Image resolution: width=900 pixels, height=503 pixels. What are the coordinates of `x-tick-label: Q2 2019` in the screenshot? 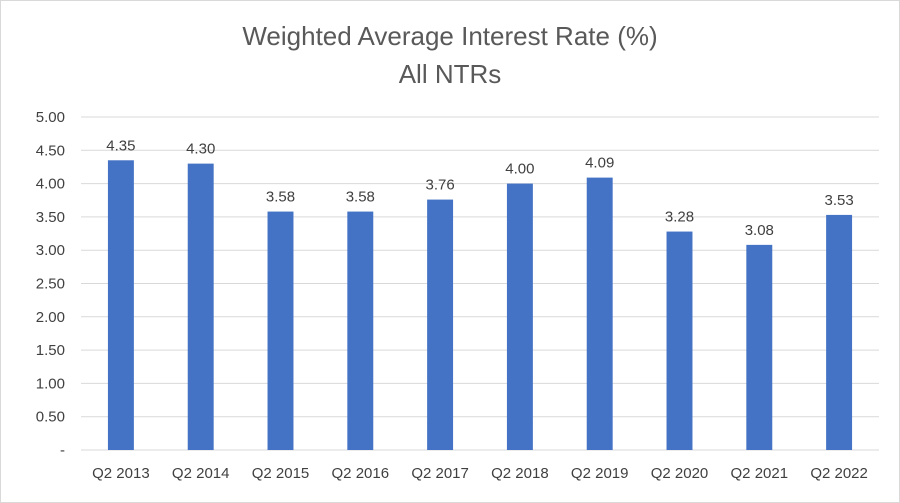 It's located at (600, 473).